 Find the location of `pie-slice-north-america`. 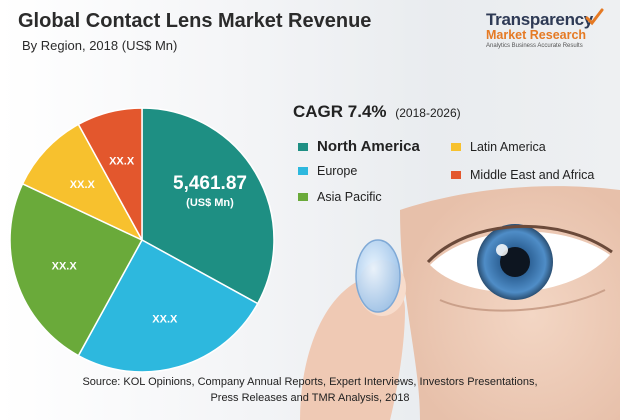

pie-slice-north-america is located at coordinates (208, 206).